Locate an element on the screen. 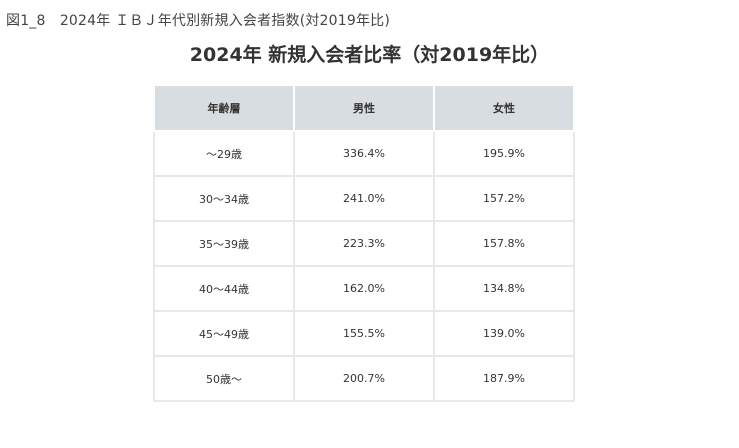 The image size is (739, 448). cell-male: 155.5% is located at coordinates (364, 333).